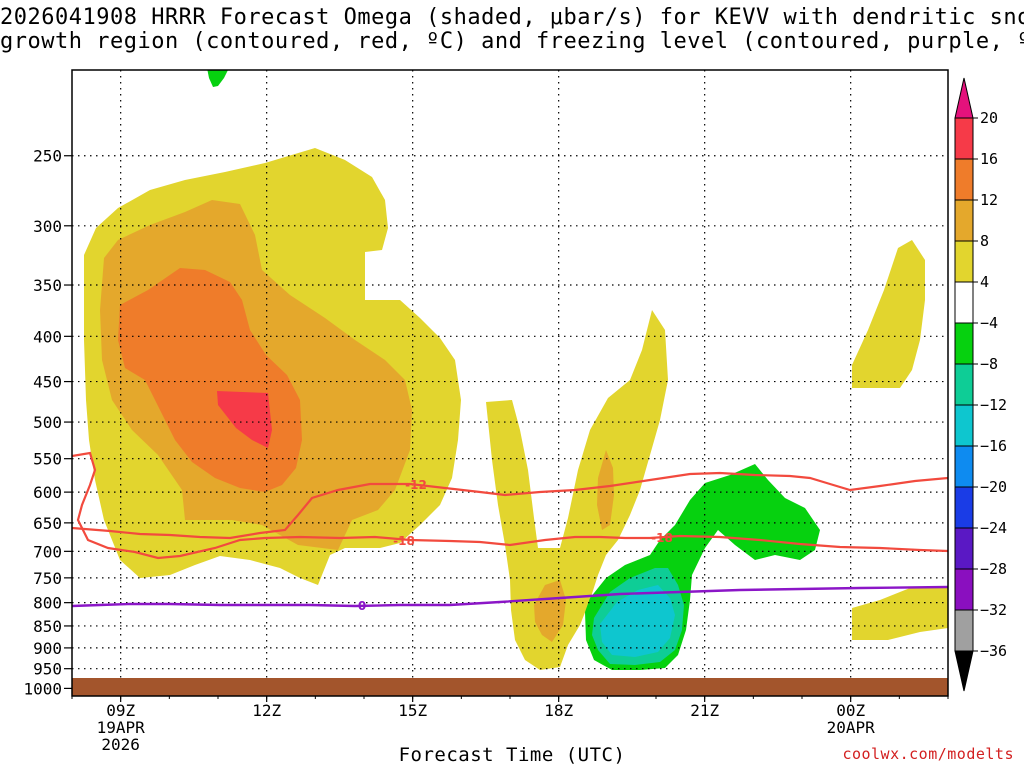 This screenshot has width=1024, height=768. Describe the element at coordinates (964, 98) in the screenshot. I see `colorbar-top-arrow` at that location.